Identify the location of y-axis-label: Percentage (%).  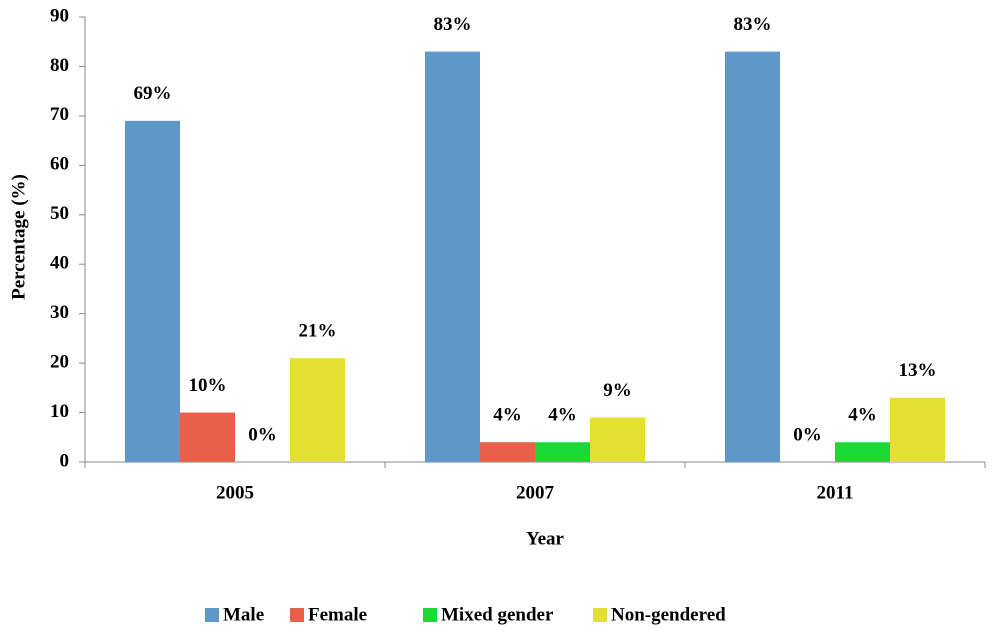
(18, 237).